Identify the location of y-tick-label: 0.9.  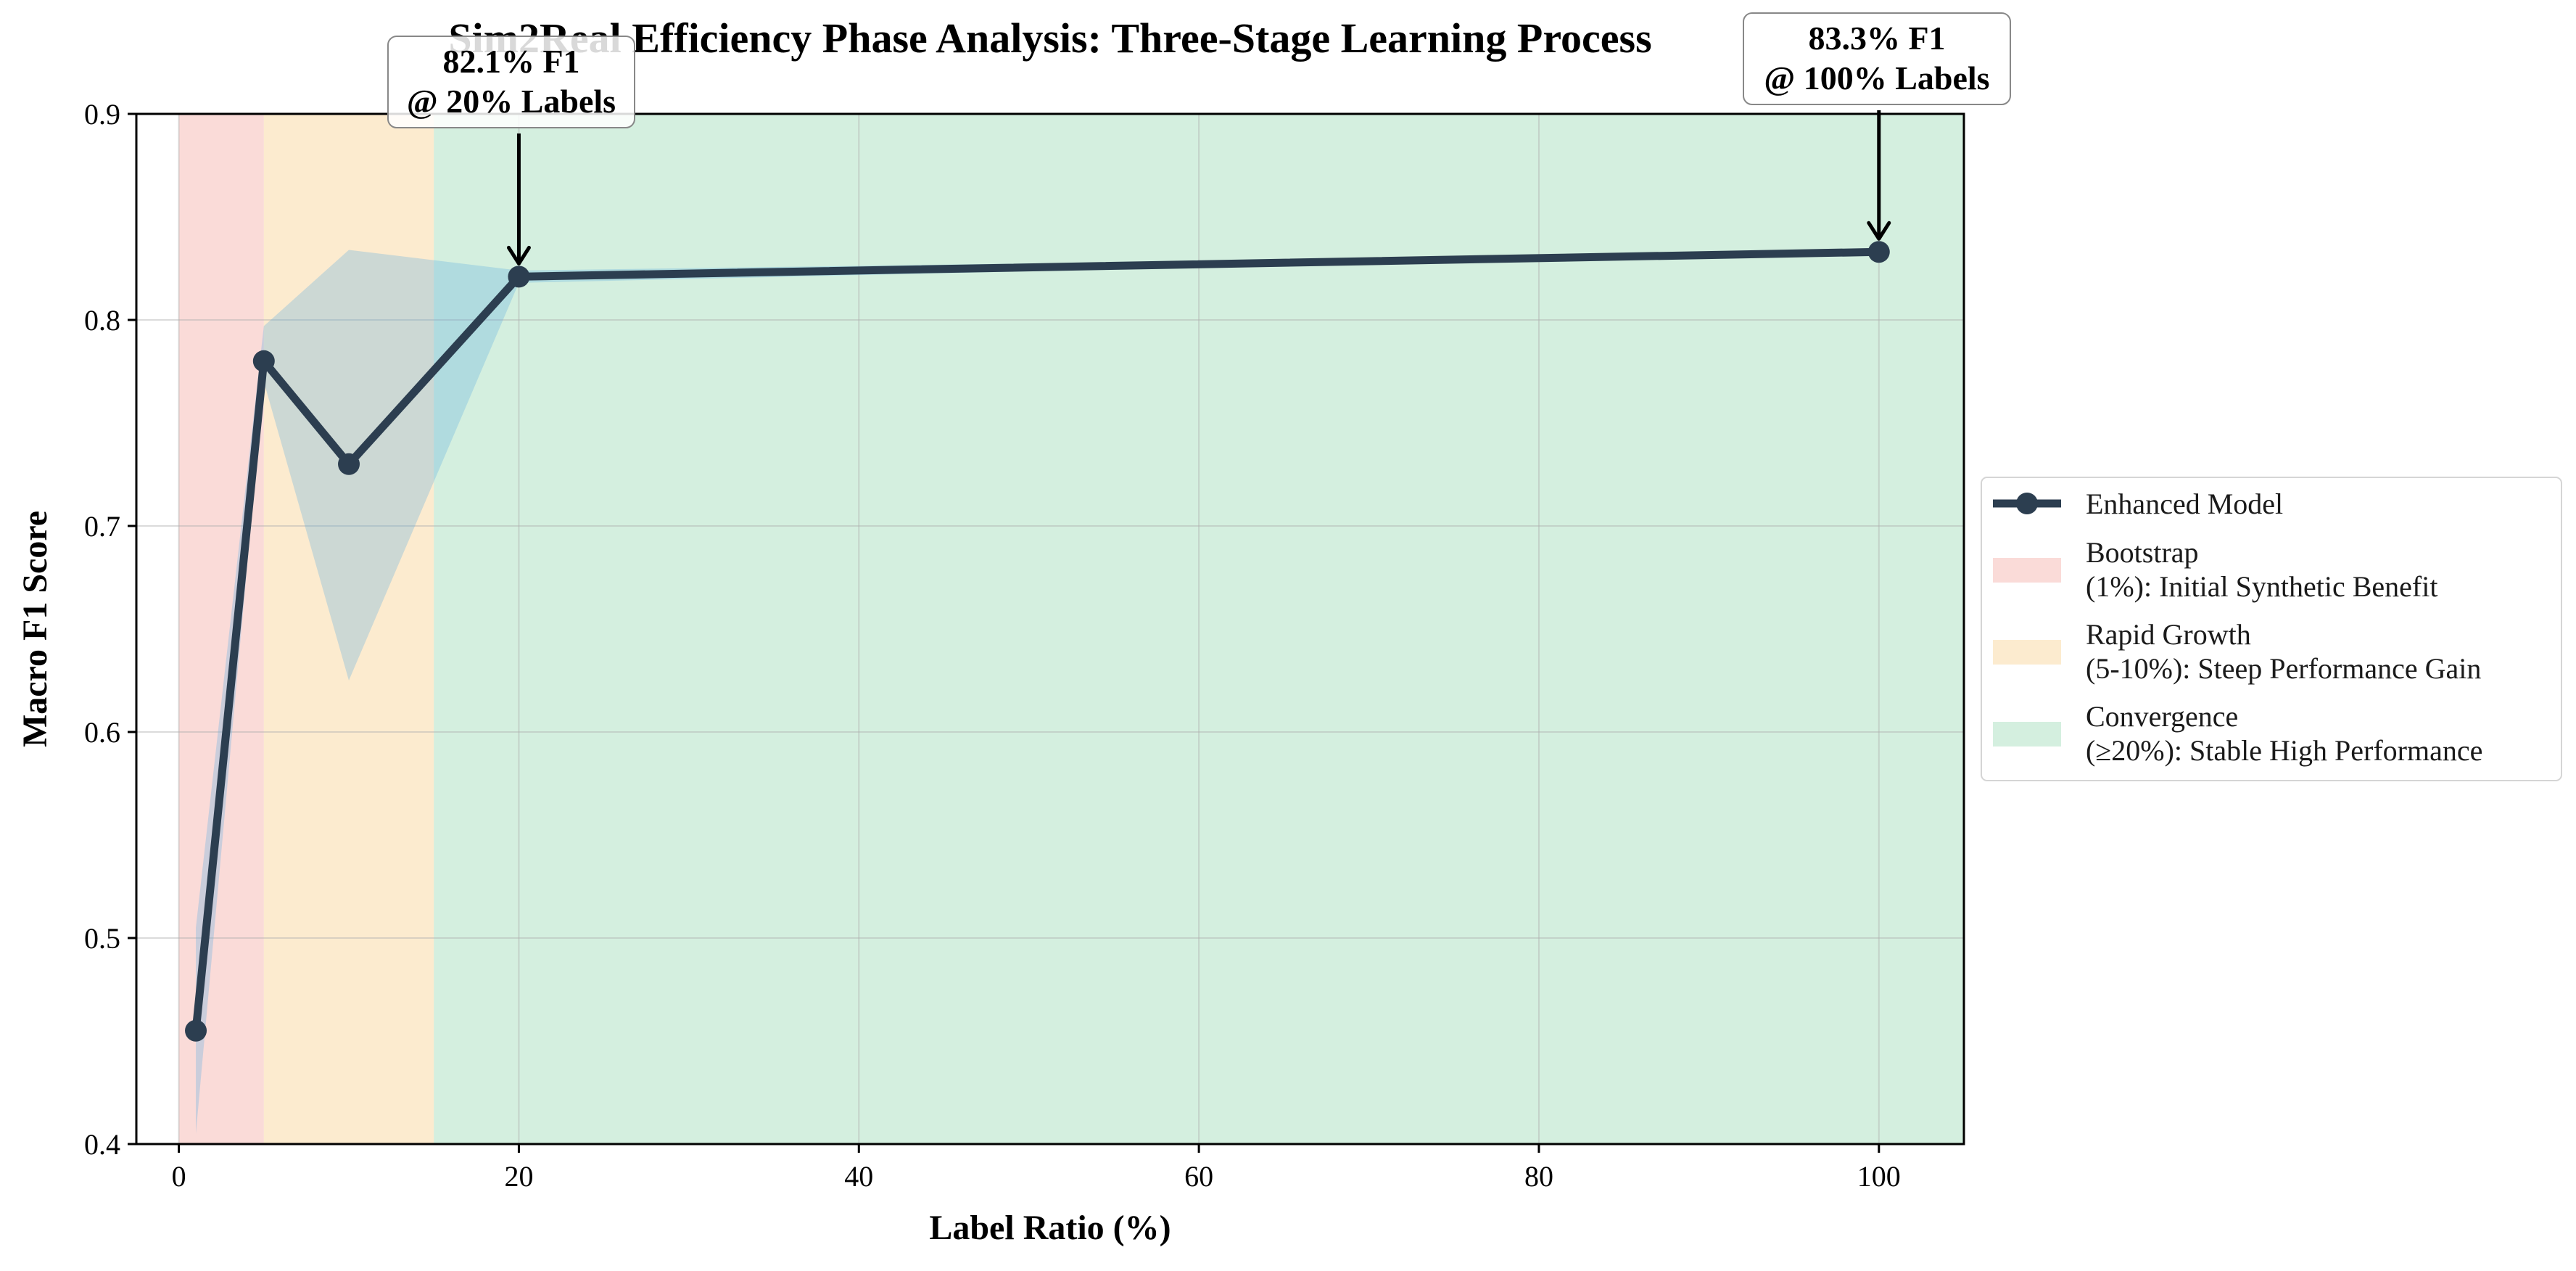
(102, 115).